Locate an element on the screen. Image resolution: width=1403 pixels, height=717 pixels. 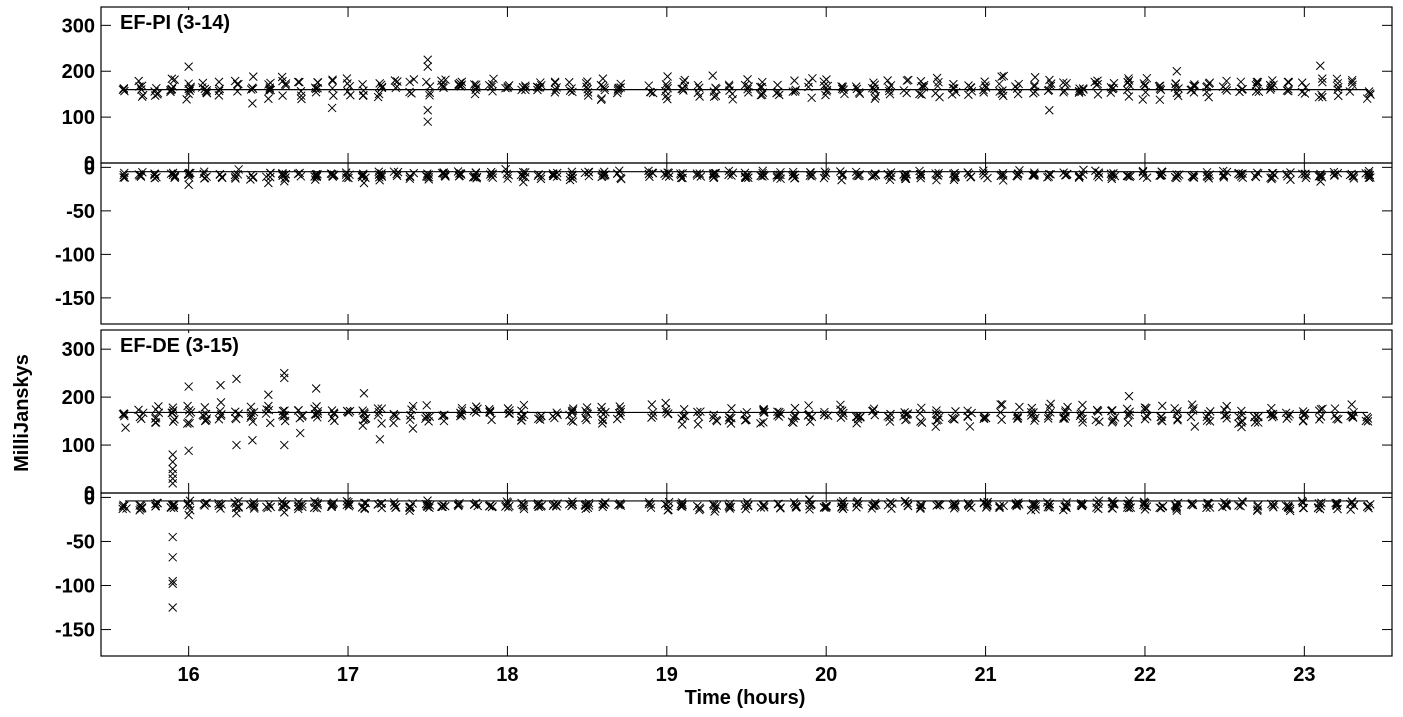
y-tick-label: 0 is located at coordinates (89, 498).